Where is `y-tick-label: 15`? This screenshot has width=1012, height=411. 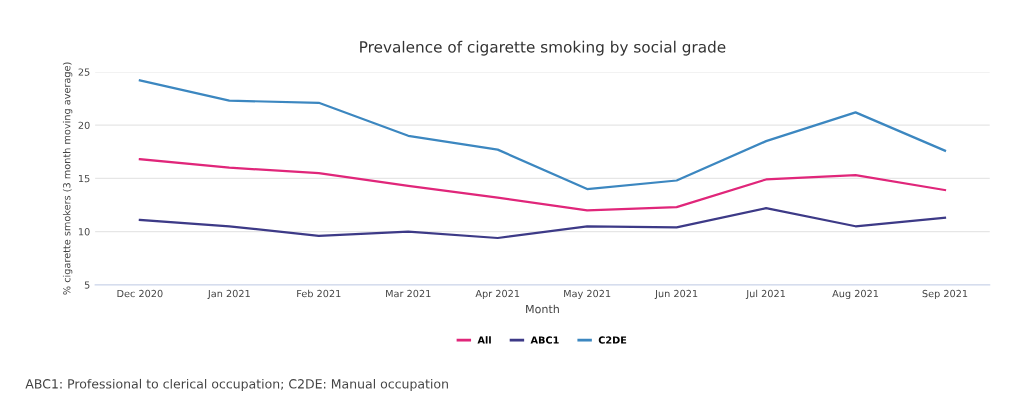 y-tick-label: 15 is located at coordinates (84, 178).